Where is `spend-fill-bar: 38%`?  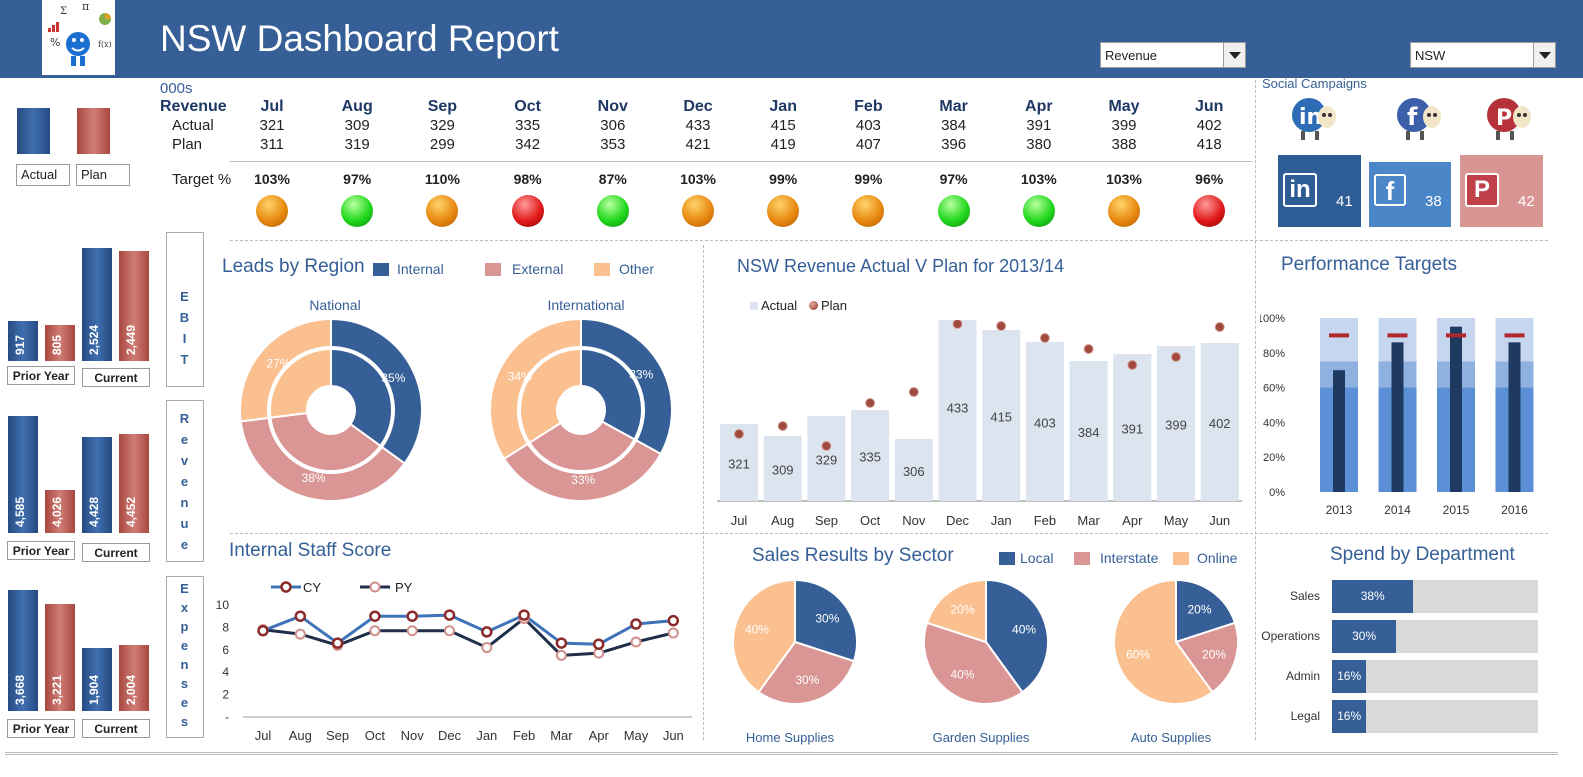
spend-fill-bar: 38% is located at coordinates (1373, 596).